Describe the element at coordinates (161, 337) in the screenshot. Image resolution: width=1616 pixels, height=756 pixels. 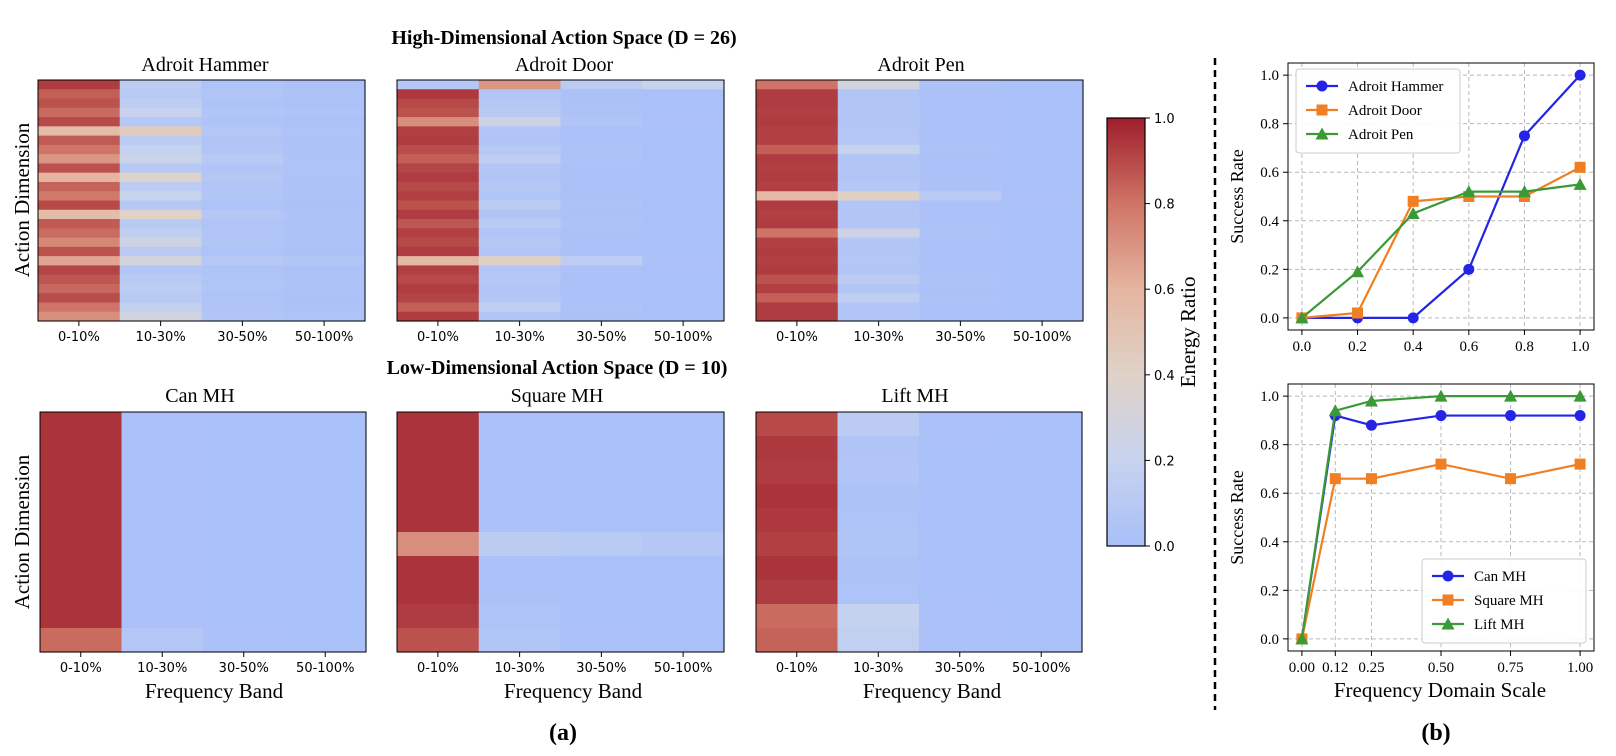
I see `heatmap-xtick-label: 10-30%` at that location.